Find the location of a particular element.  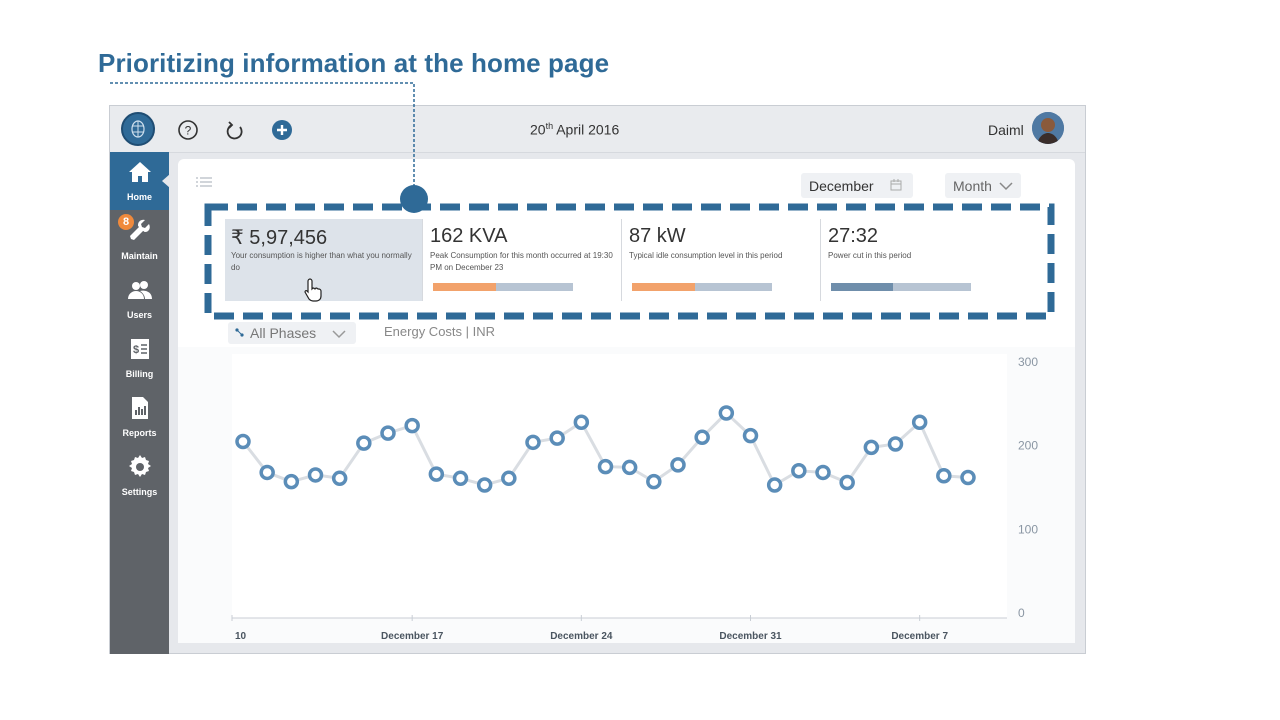

phases-icon is located at coordinates (239, 332).